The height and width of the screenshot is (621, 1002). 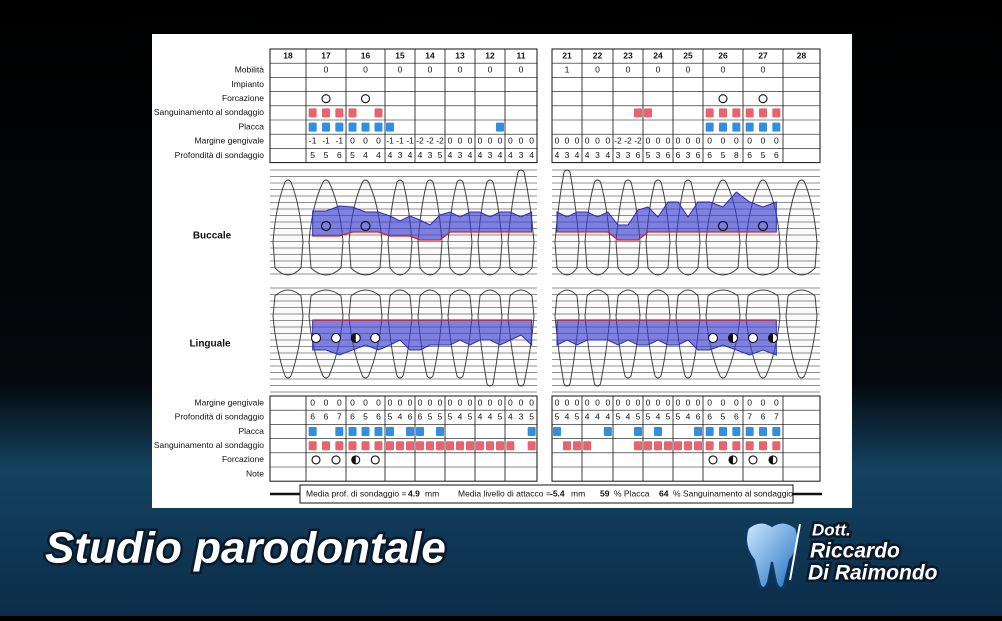 What do you see at coordinates (658, 55) in the screenshot?
I see `tooth-number: 24` at bounding box center [658, 55].